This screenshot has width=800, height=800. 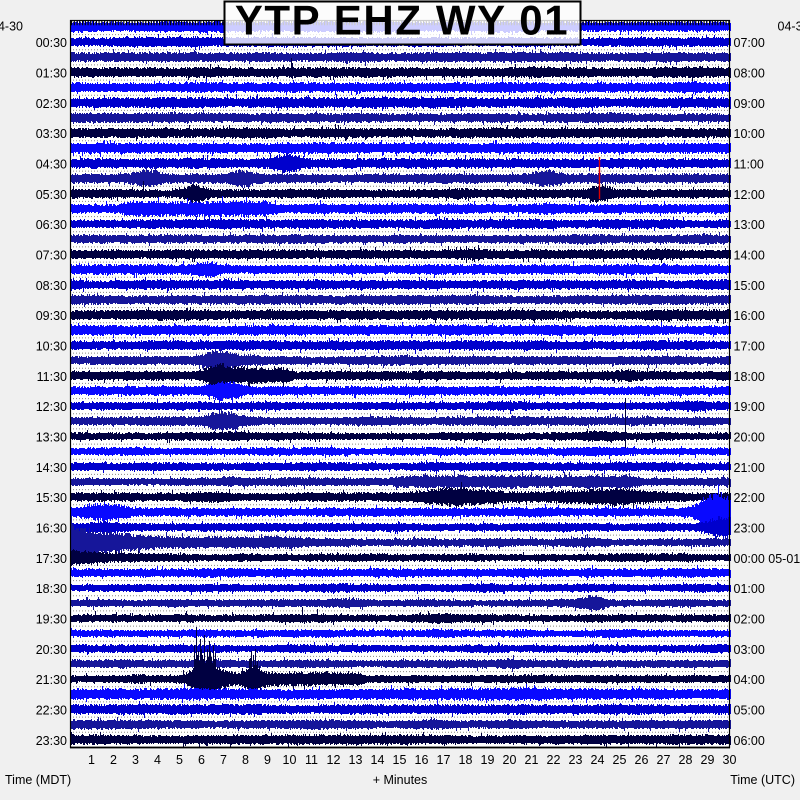 I want to click on svg-text: 03:00, so click(x=749, y=650).